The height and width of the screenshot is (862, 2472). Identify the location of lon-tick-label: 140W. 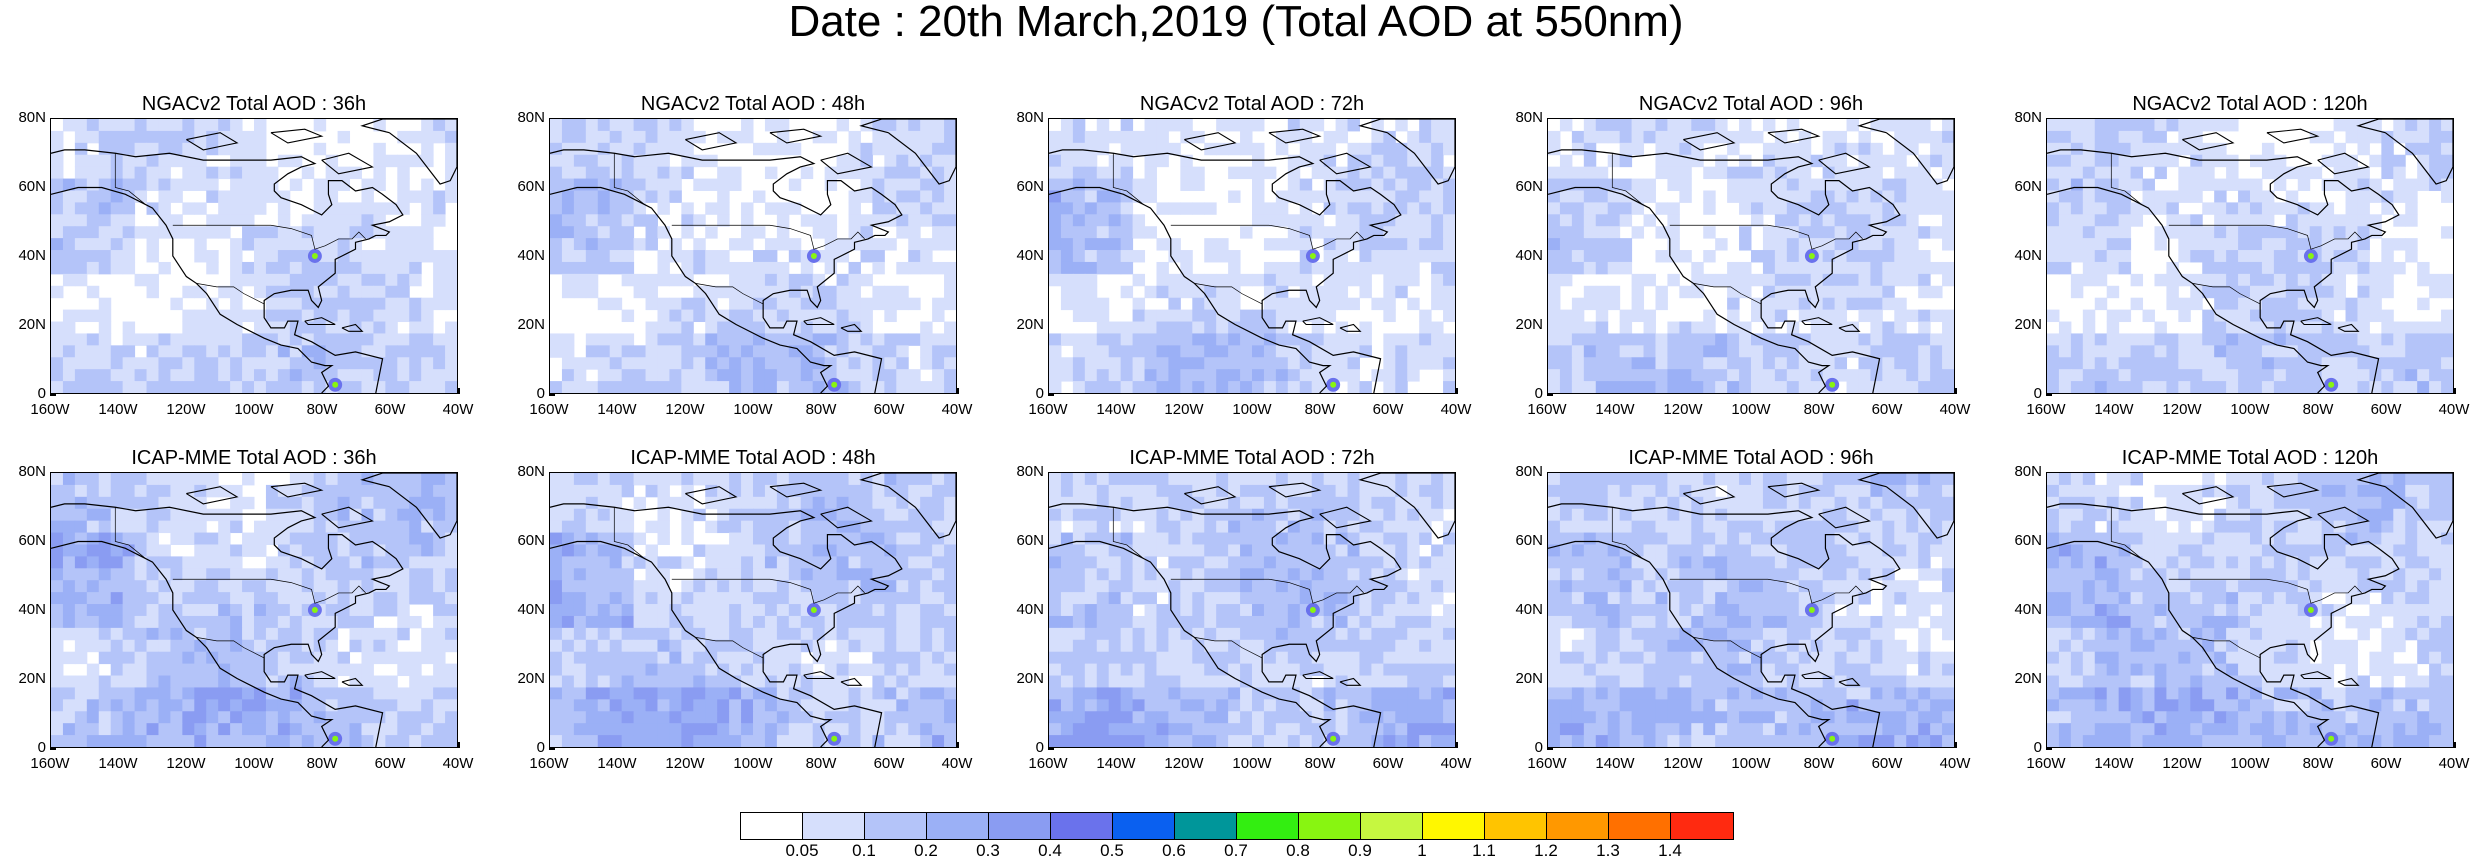
(617, 409).